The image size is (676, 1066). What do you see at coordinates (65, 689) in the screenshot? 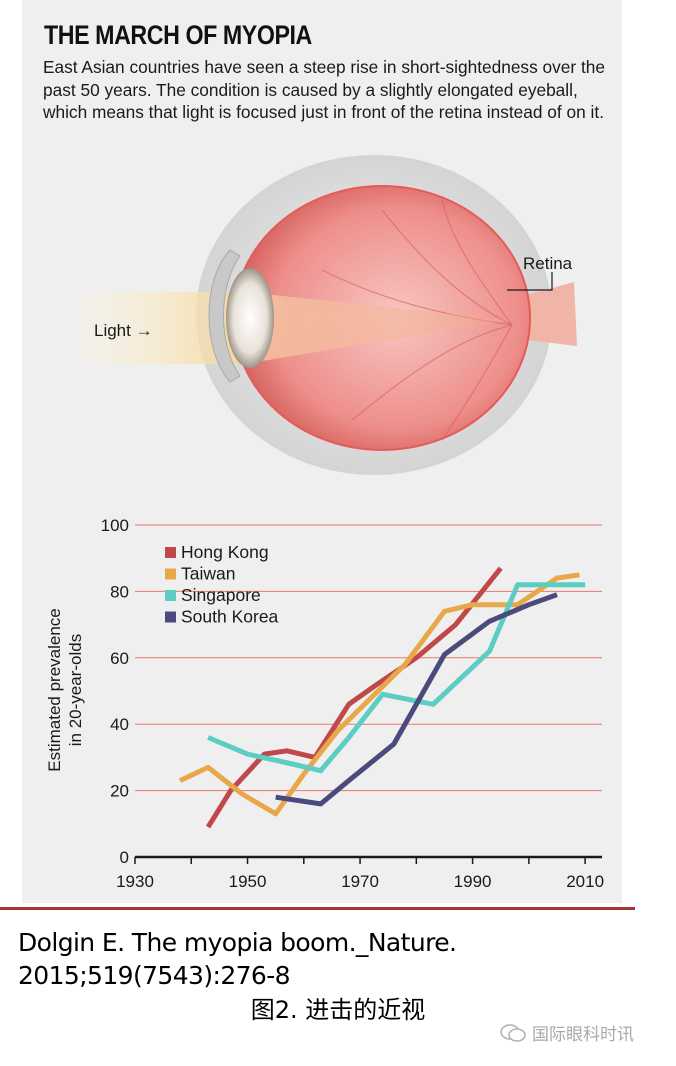
I see `y-axis-title: Estimated prevalence in 20-year-olds` at bounding box center [65, 689].